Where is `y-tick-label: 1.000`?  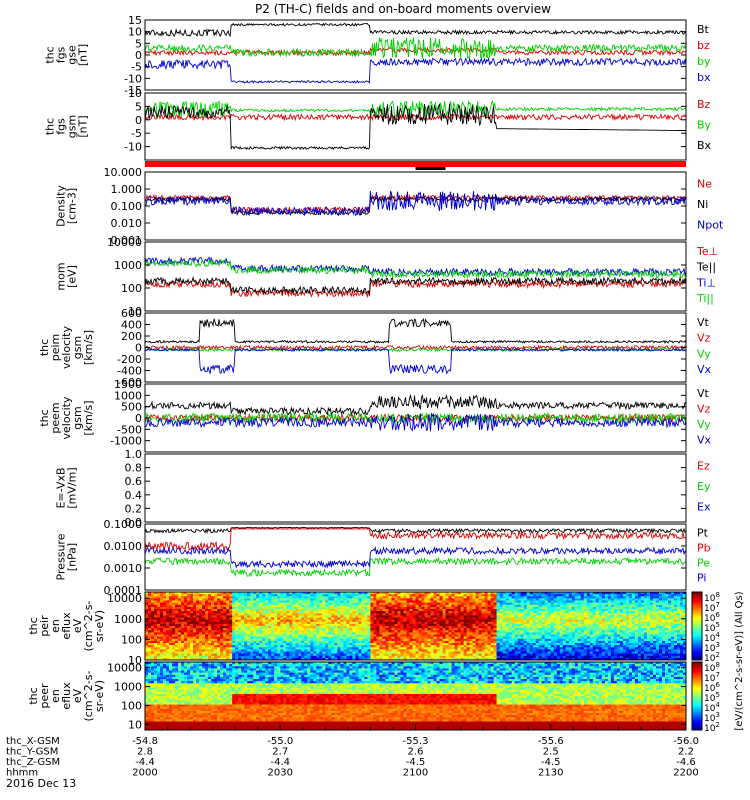 y-tick-label: 1.000 is located at coordinates (127, 189).